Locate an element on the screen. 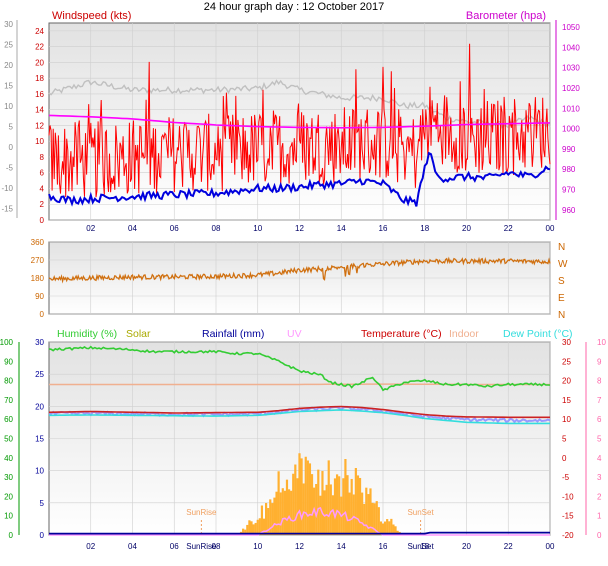  legend-label: Temperature (°C) is located at coordinates (401, 334).